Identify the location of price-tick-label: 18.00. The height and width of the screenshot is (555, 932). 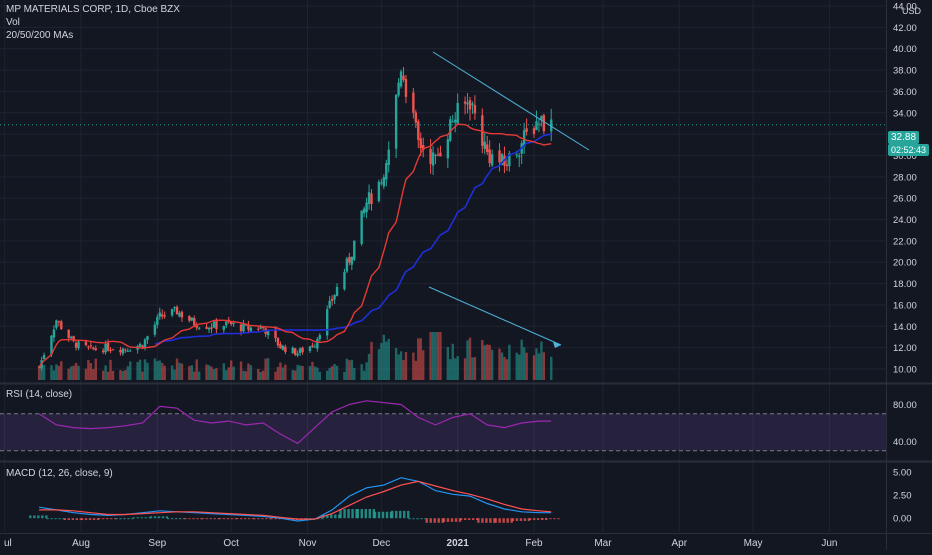
(905, 284).